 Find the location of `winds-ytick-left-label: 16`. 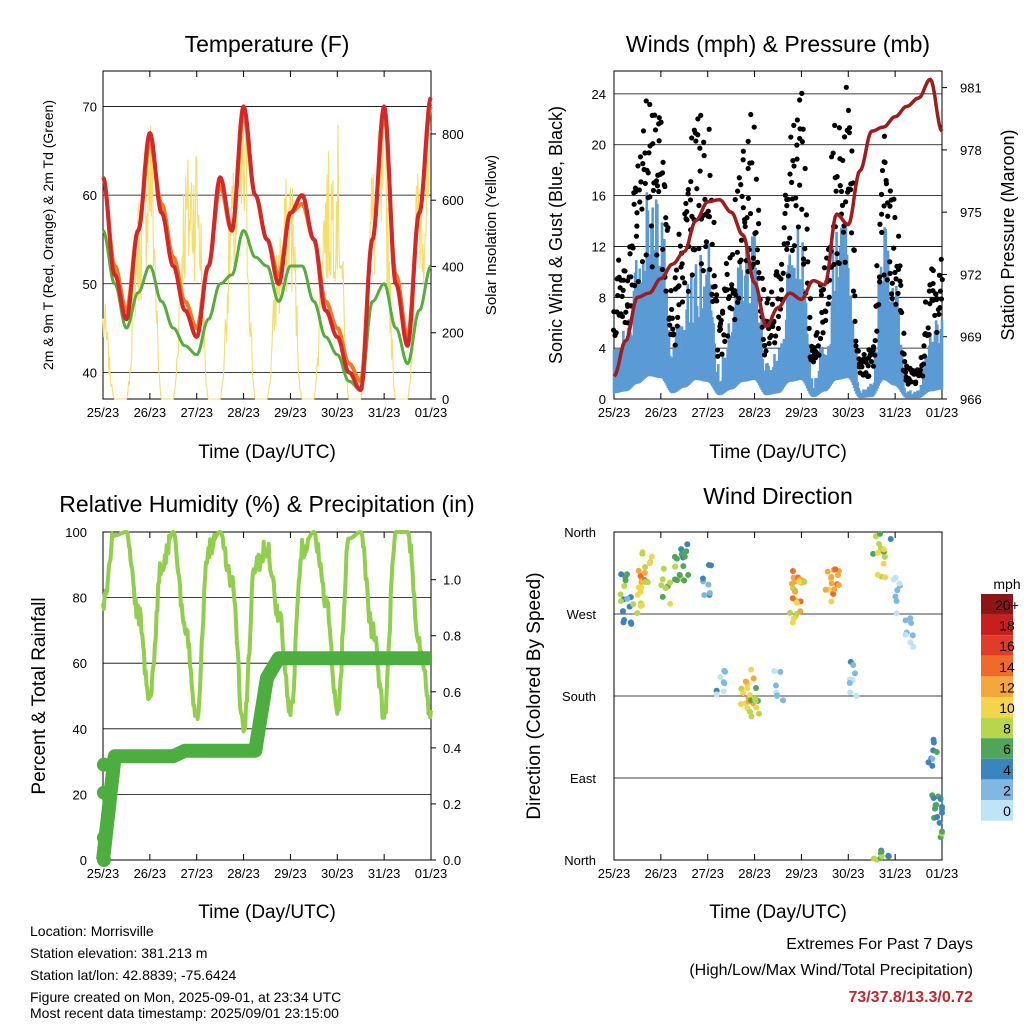

winds-ytick-left-label: 16 is located at coordinates (599, 196).